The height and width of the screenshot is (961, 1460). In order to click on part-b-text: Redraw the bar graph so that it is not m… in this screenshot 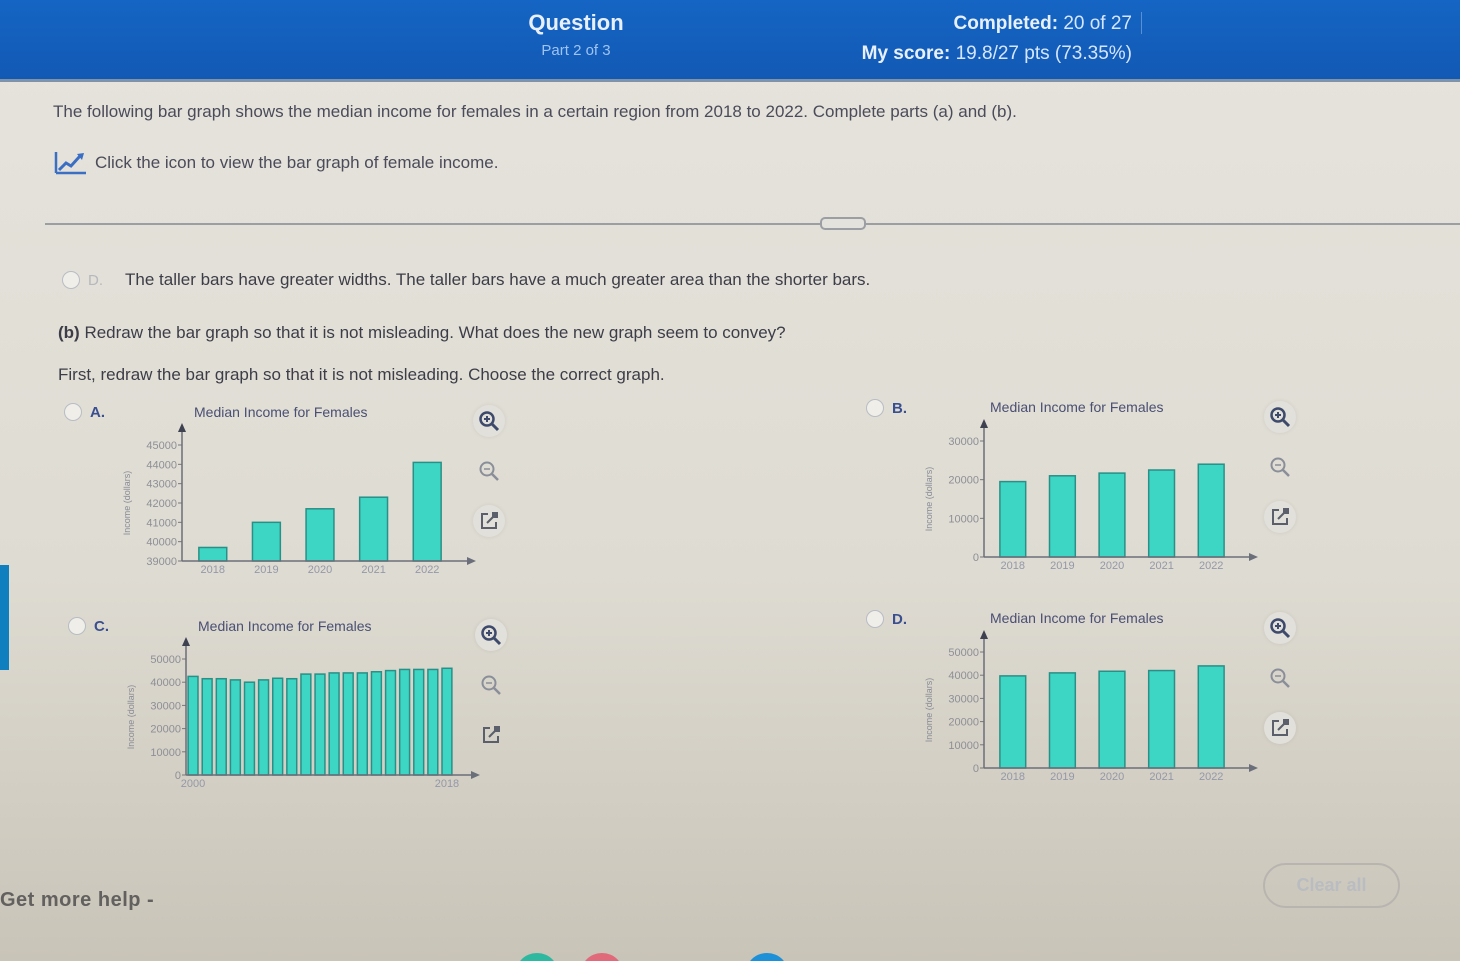, I will do `click(435, 332)`.